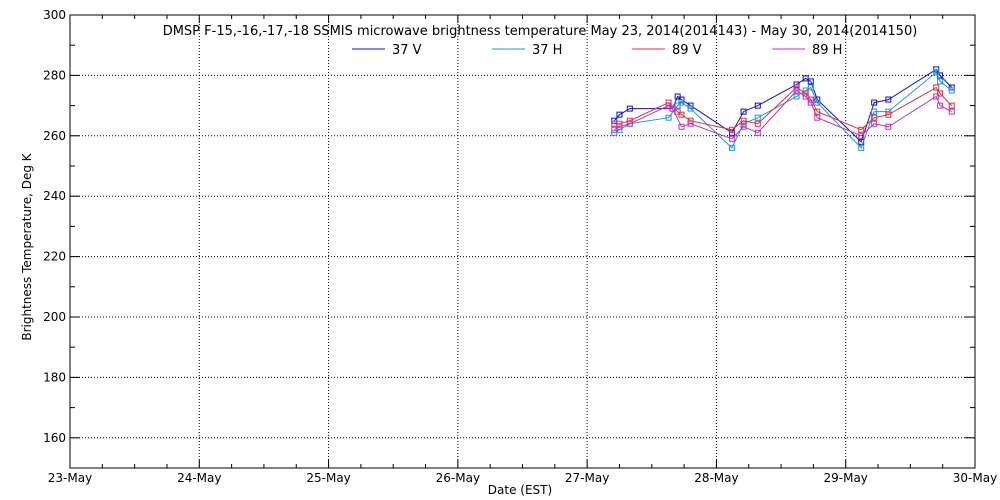 This screenshot has width=1000, height=500. I want to click on y-tick-label: 160, so click(54, 438).